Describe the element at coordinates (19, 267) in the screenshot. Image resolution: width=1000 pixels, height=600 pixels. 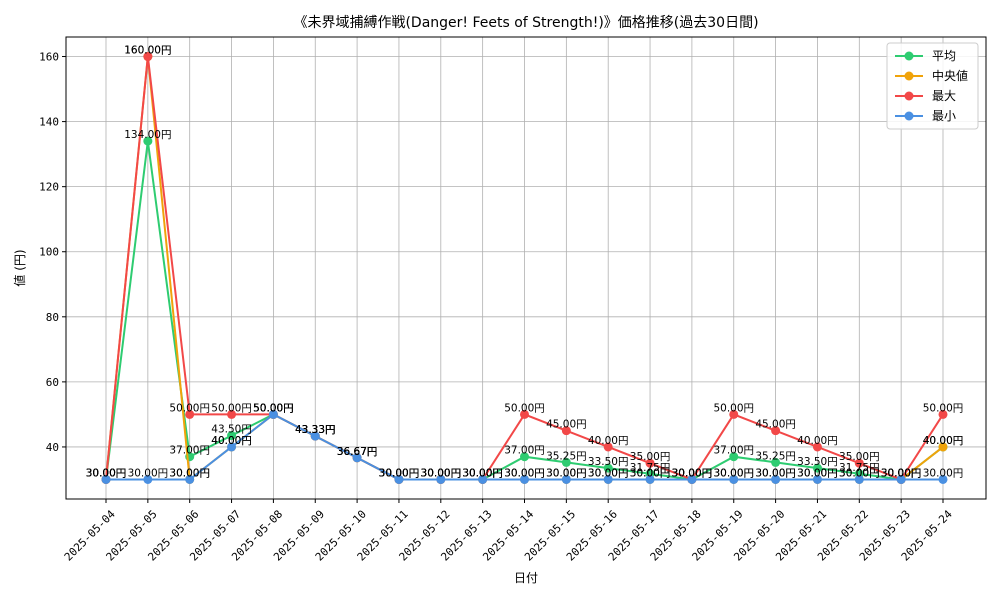
I see `y-axis-title: 値 (円)` at that location.